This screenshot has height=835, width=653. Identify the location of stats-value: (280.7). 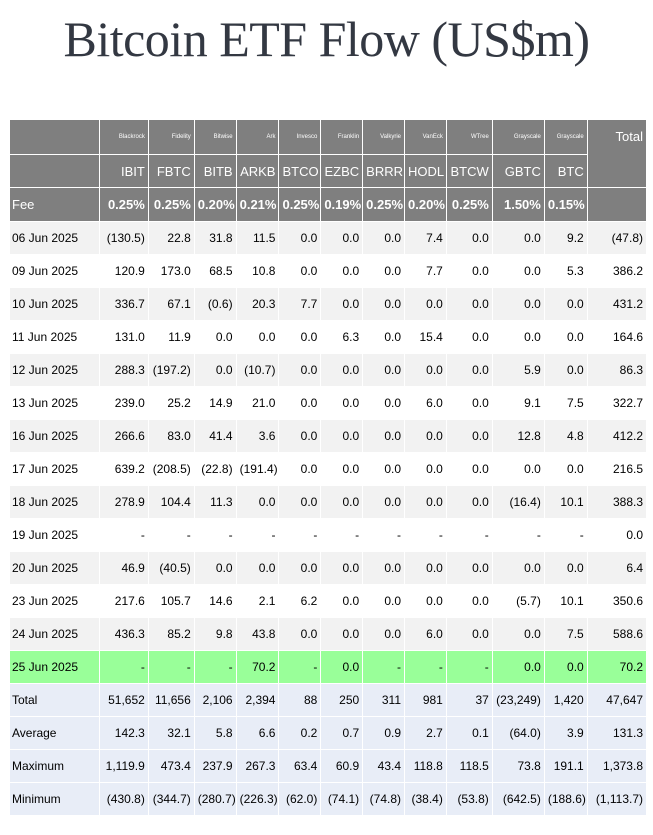
(215, 799).